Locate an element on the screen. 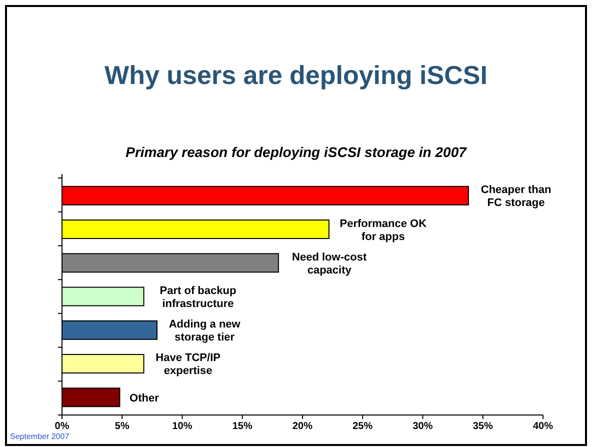 The width and height of the screenshot is (592, 447). y-tick-label: Have TCP/IP expertise is located at coordinates (188, 365).